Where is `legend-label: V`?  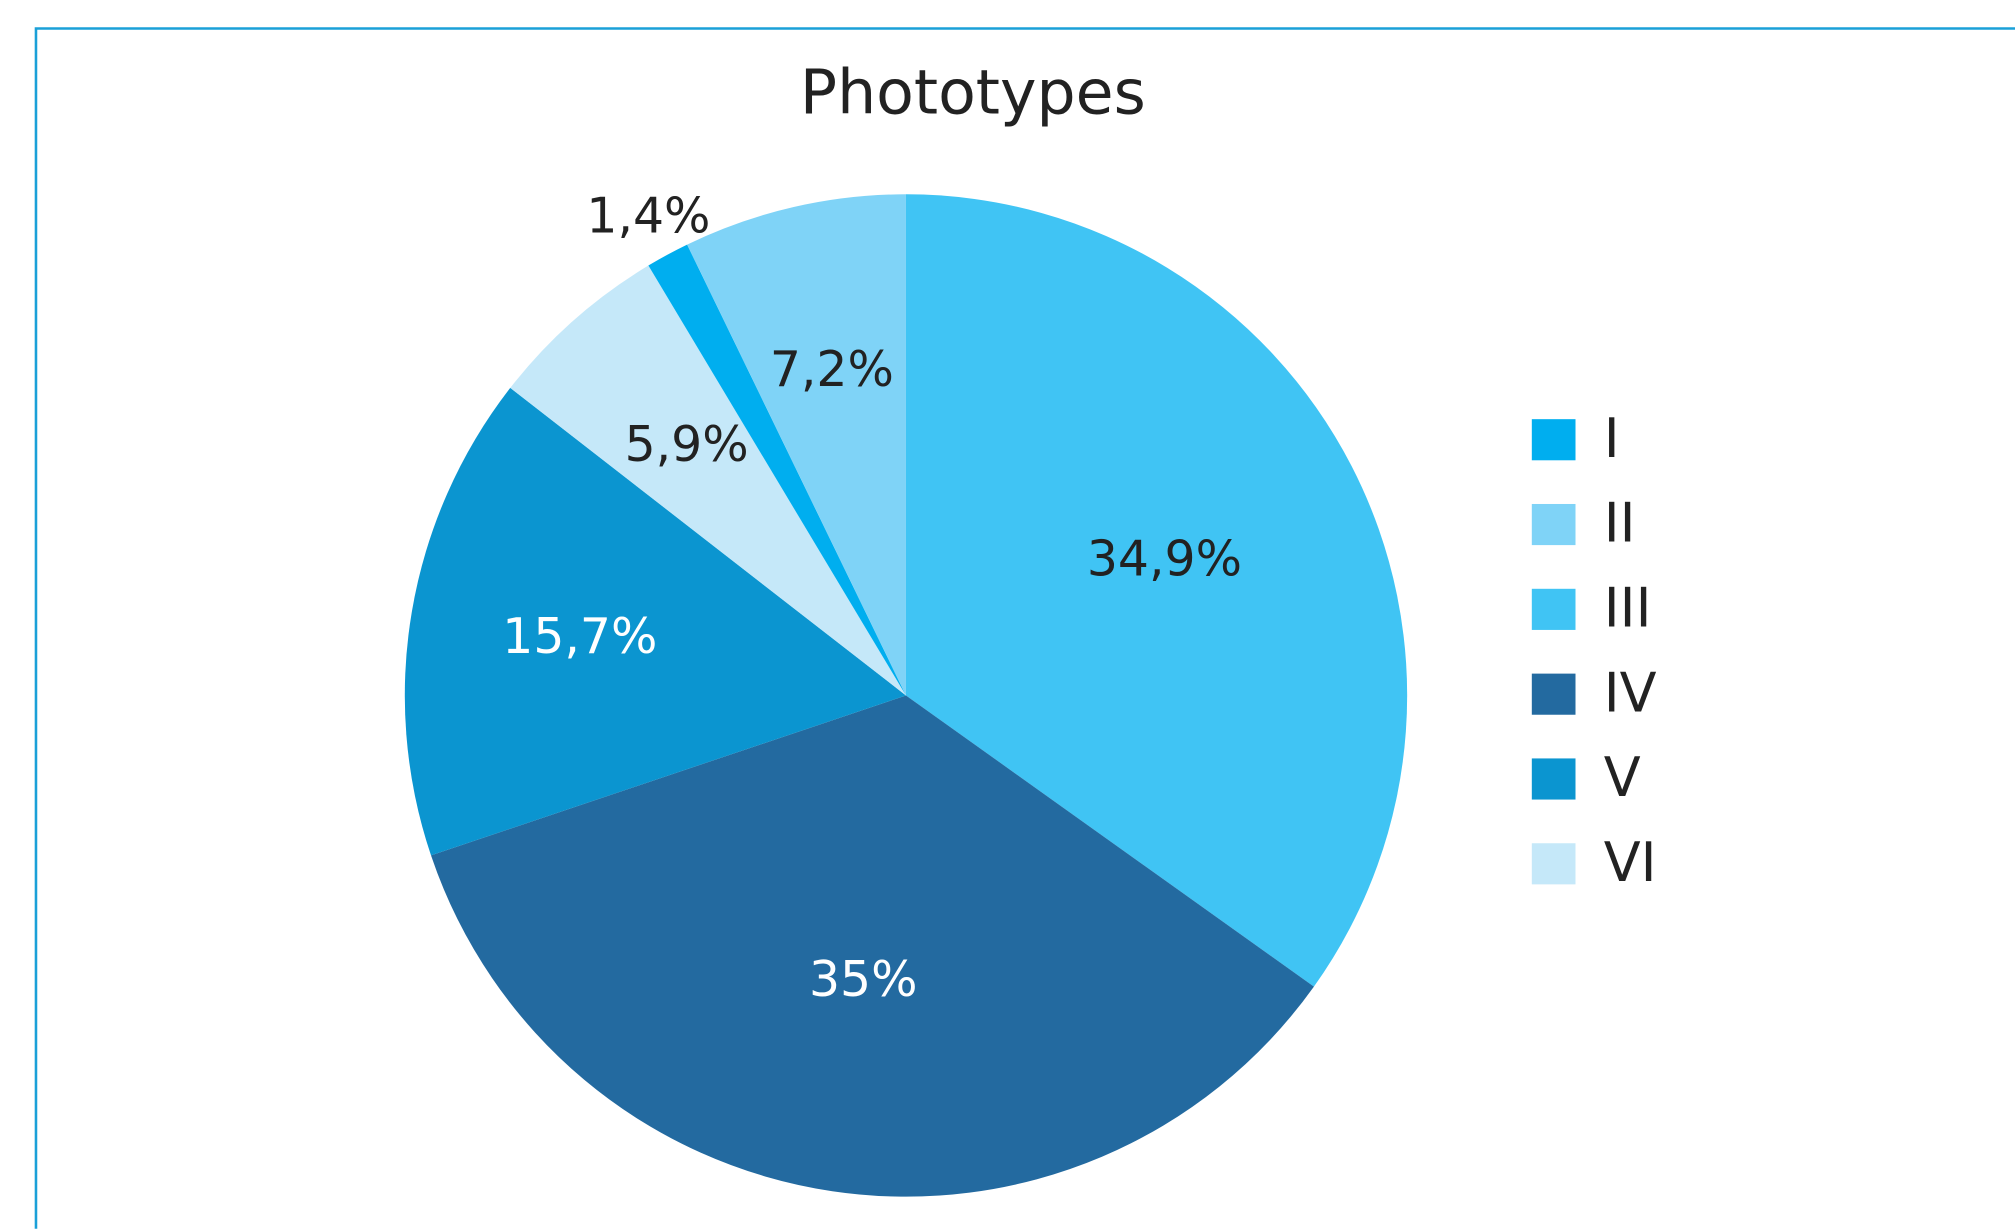 legend-label: V is located at coordinates (1622, 777).